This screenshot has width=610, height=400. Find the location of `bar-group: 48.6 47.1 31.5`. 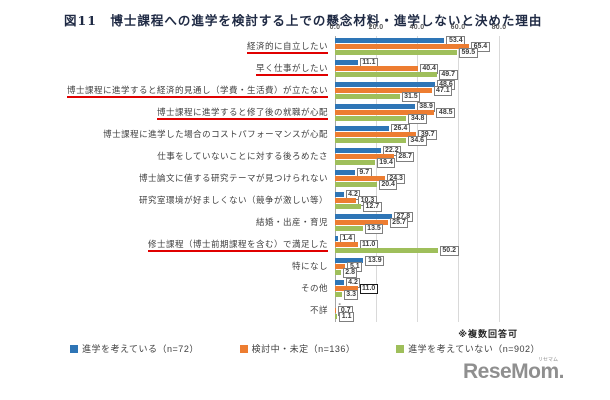

bar-group: 48.6 47.1 31.5 is located at coordinates (395, 90).